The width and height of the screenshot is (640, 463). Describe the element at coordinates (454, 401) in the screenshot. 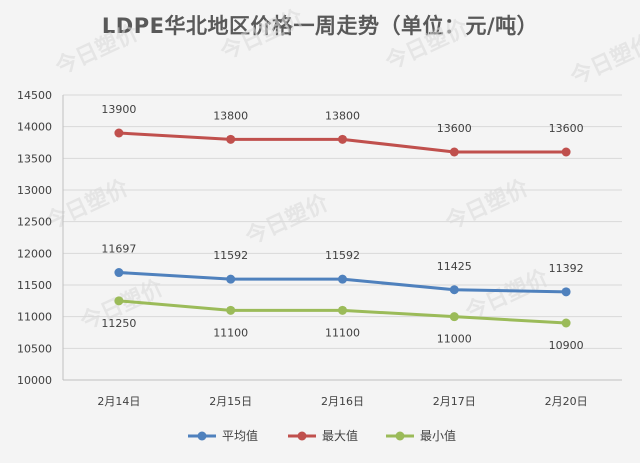

I see `x-tick-label: 2月17日` at that location.